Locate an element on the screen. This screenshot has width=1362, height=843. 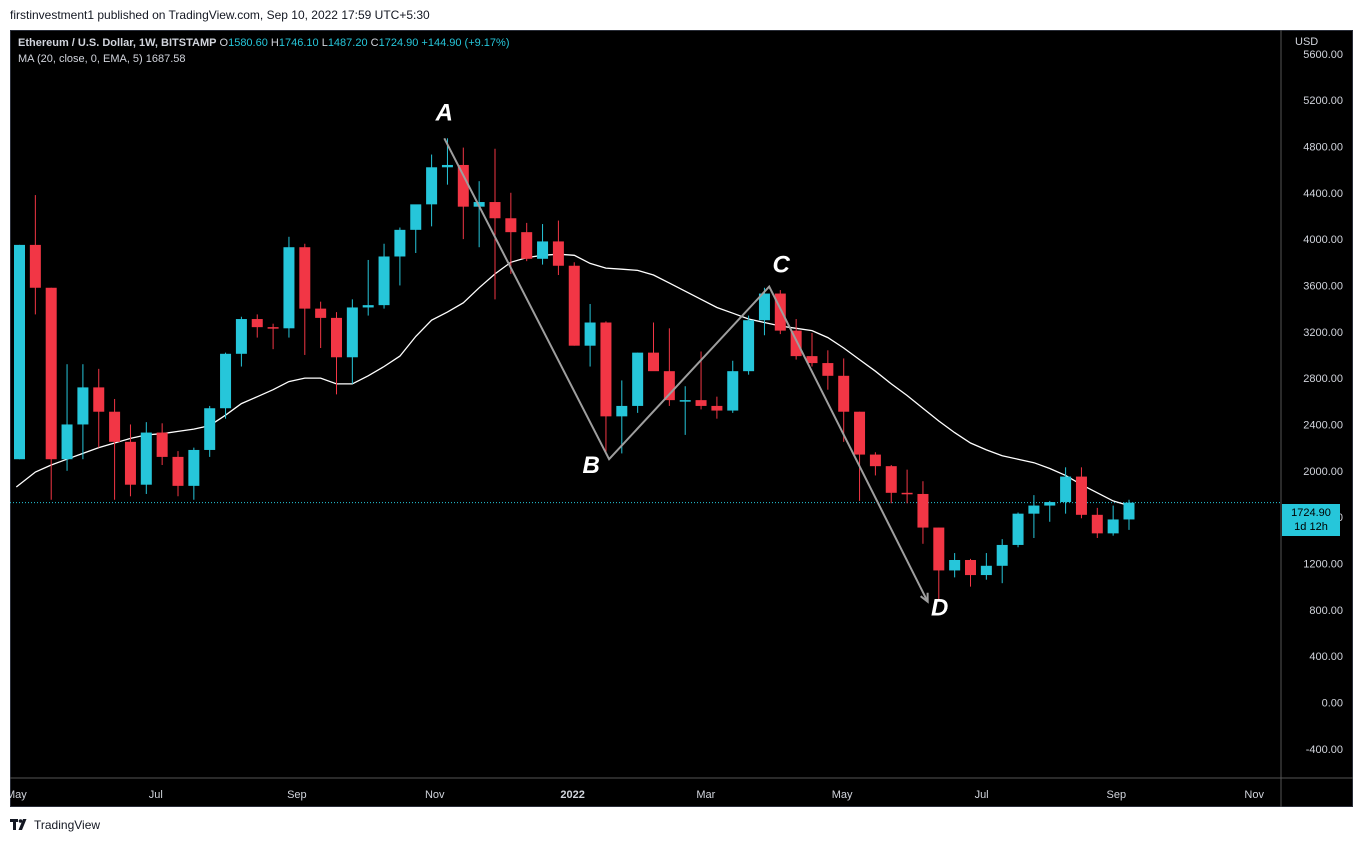
tradingview-logo: TradingView is located at coordinates (55, 825).